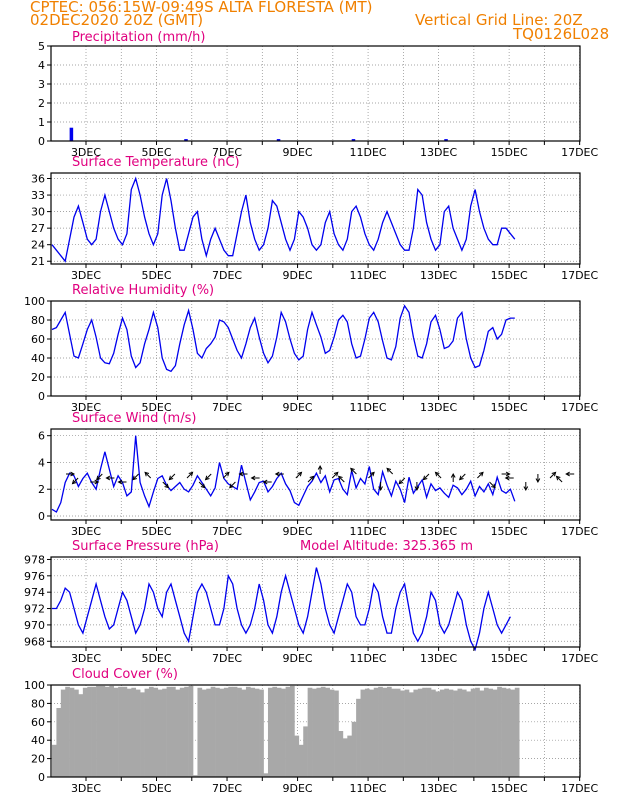 Image resolution: width=618 pixels, height=800 pixels. I want to click on y-tick-label: 0, so click(41, 516).